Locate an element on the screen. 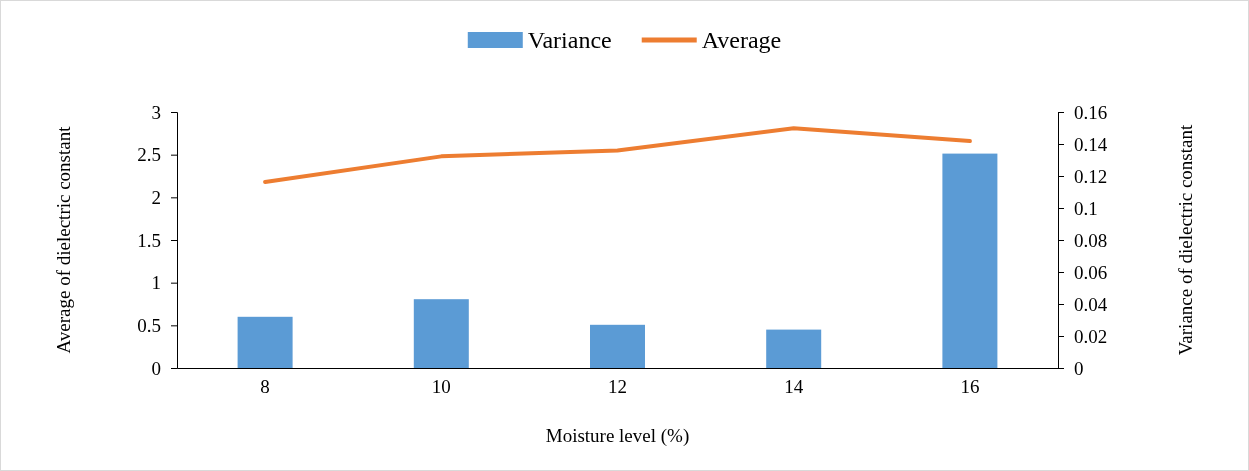 The image size is (1249, 471). y2-tick-label: 0.14 is located at coordinates (1091, 144).